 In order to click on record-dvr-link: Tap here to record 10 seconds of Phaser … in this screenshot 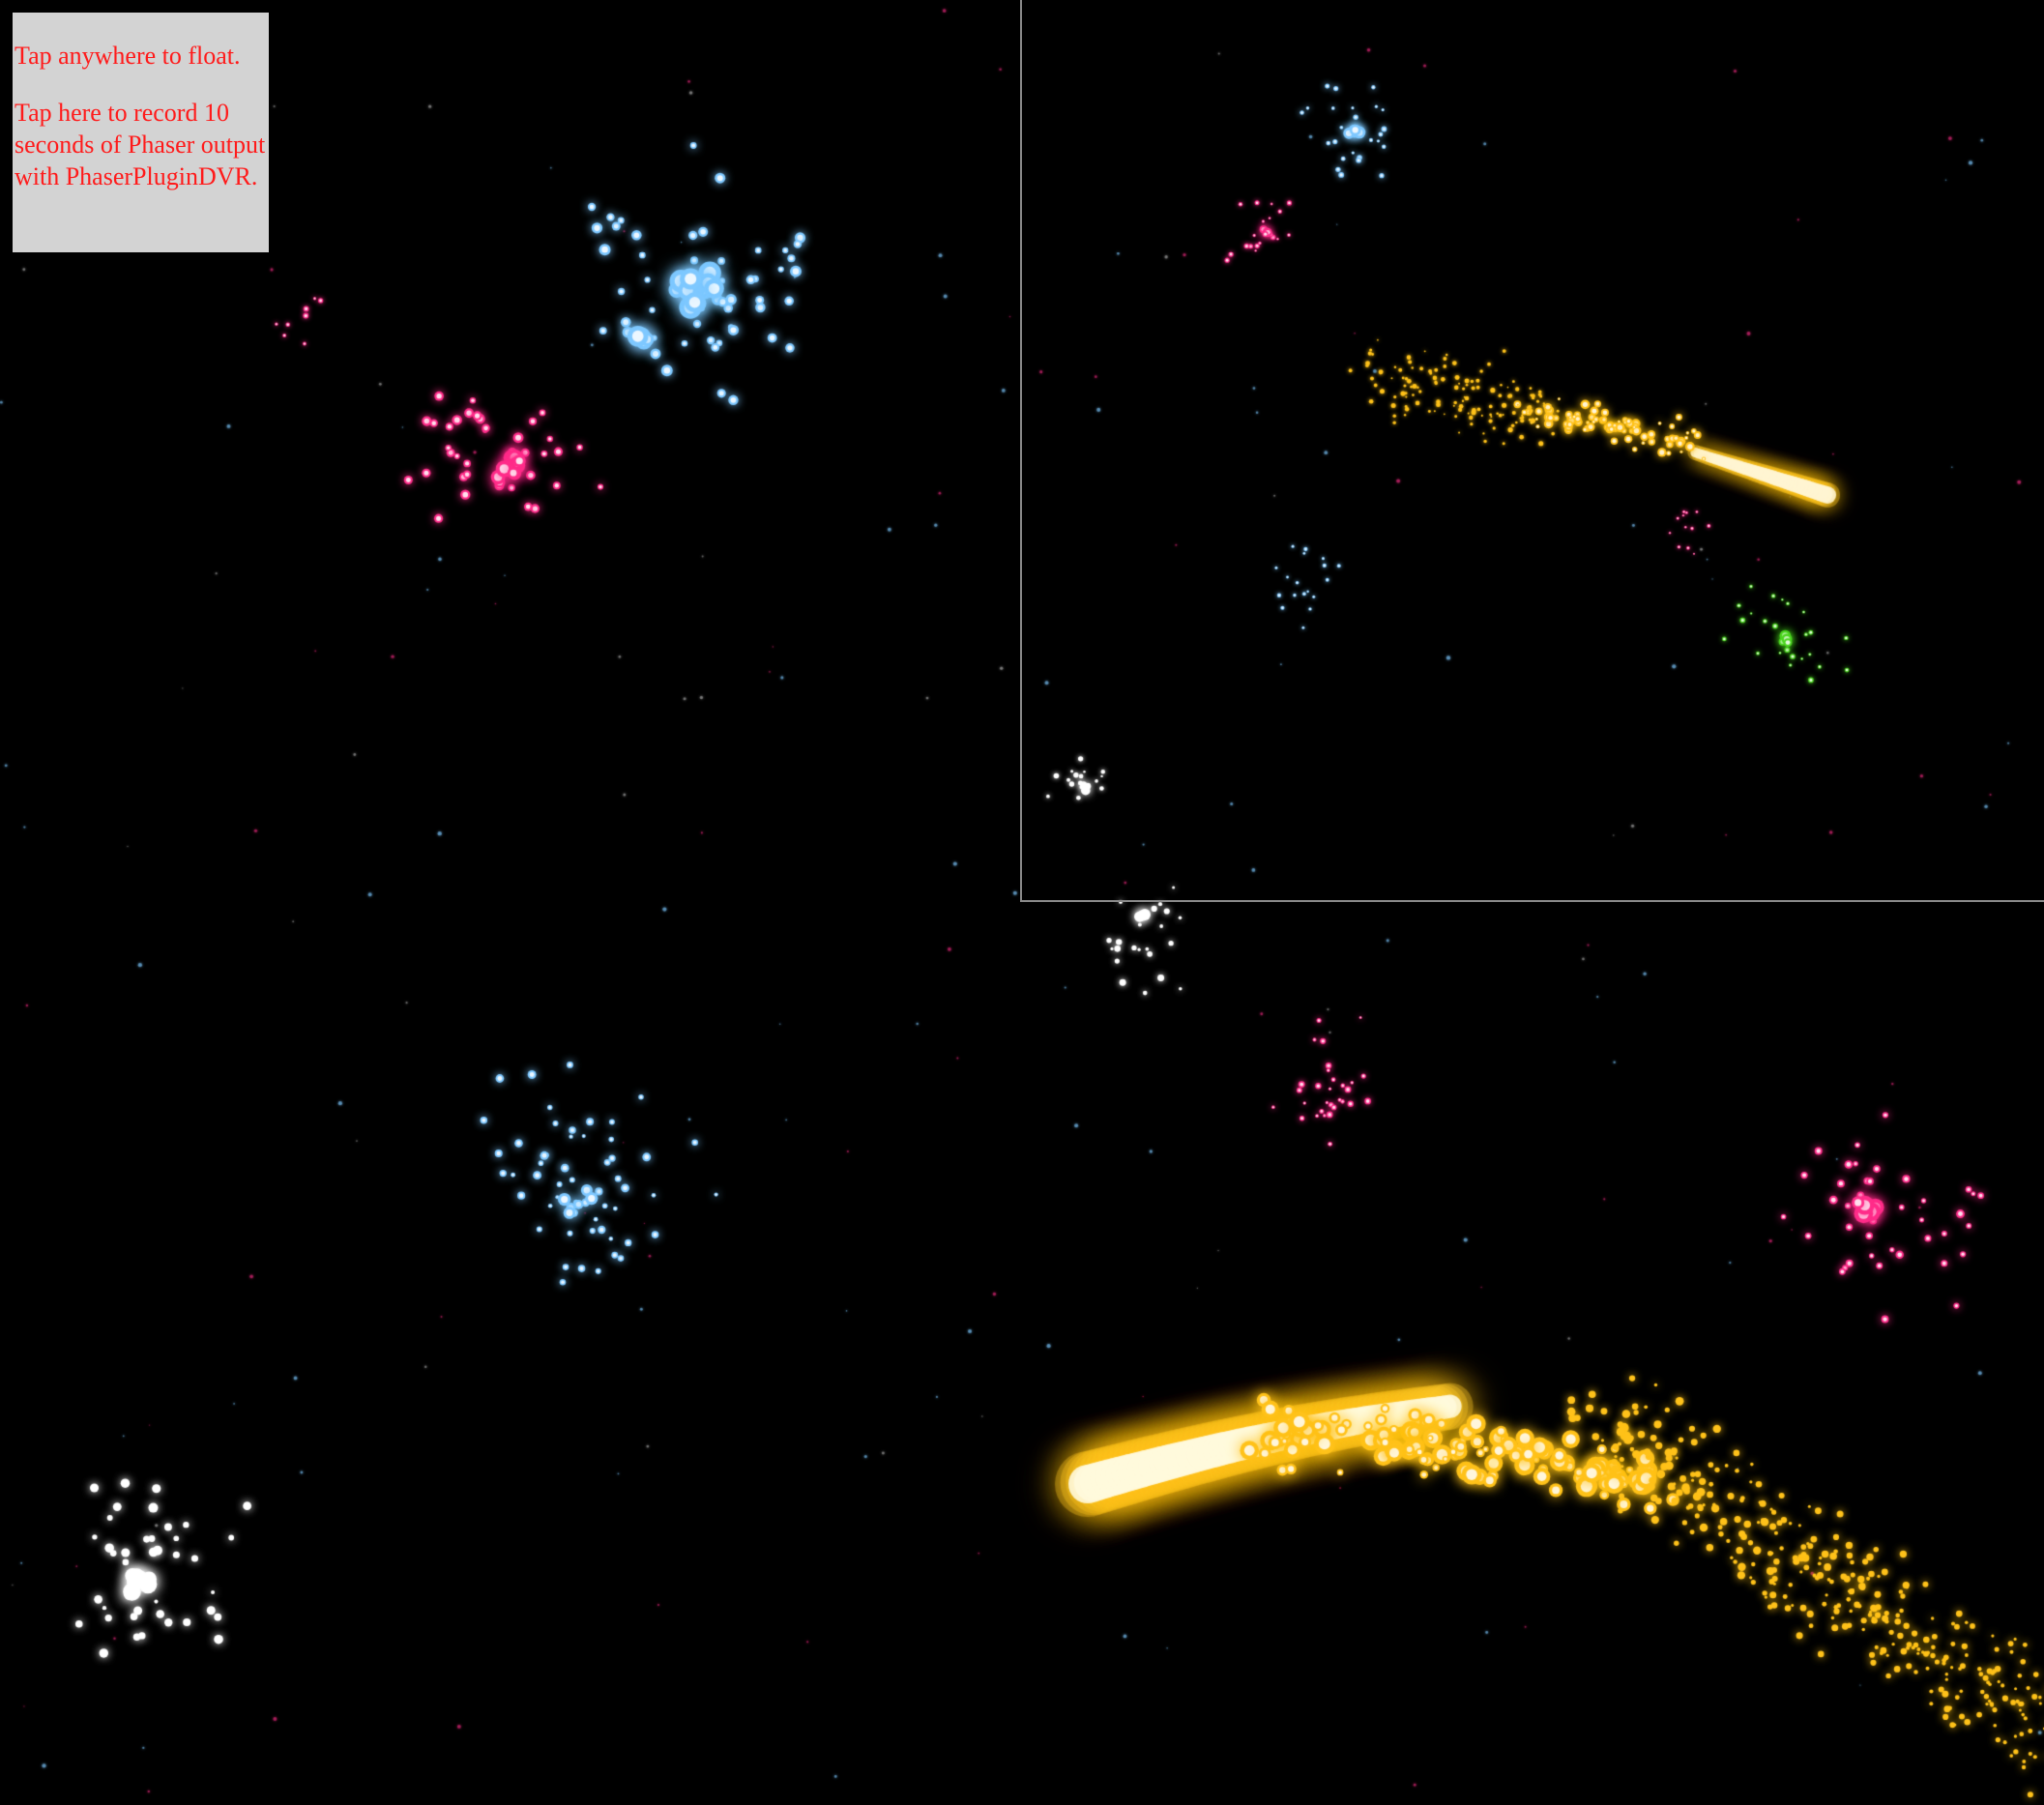, I will do `click(140, 144)`.